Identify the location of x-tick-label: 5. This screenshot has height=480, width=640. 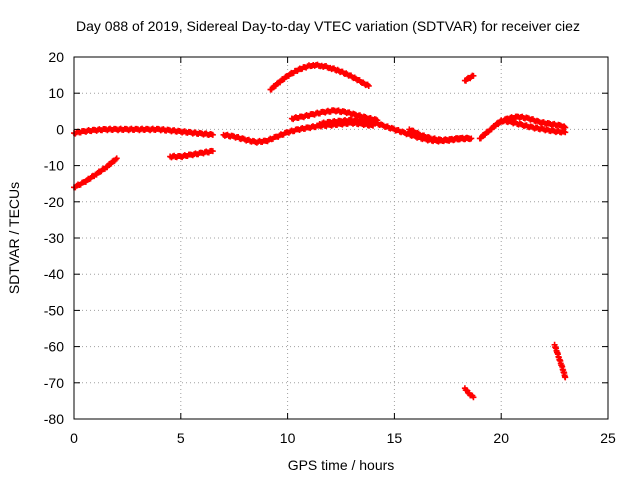
(181, 438).